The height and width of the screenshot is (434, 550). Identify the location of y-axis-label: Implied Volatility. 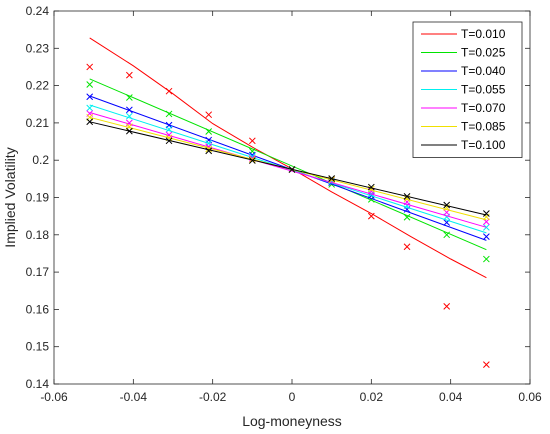
(10, 197).